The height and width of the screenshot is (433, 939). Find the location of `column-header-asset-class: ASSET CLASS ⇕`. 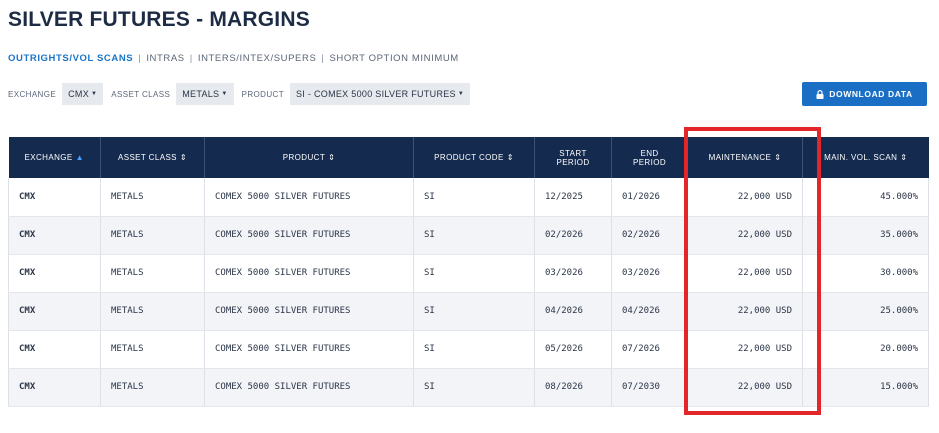

column-header-asset-class: ASSET CLASS ⇕ is located at coordinates (152, 157).